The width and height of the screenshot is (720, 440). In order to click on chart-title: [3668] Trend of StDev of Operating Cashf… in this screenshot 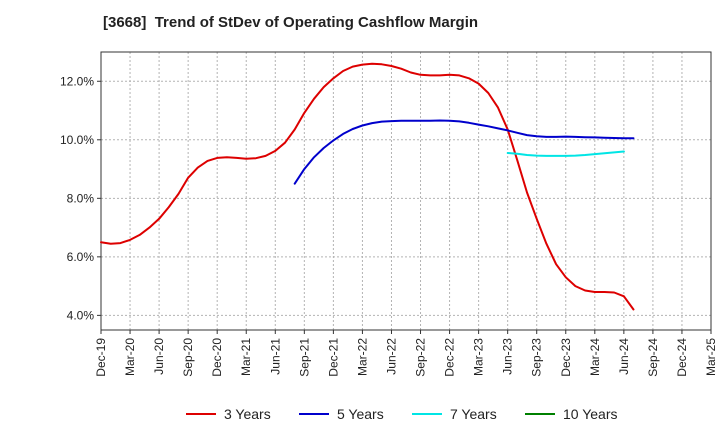, I will do `click(291, 22)`.